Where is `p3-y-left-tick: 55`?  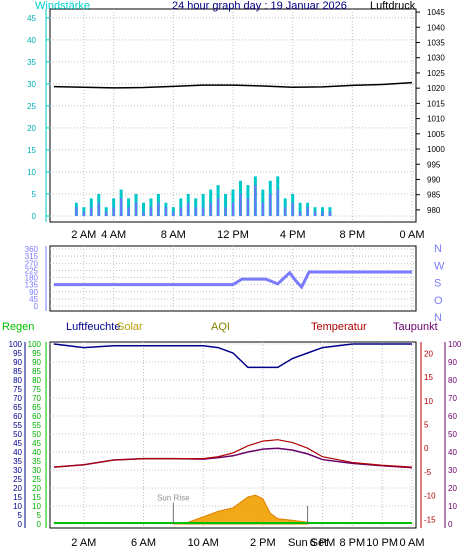
p3-y-left-tick: 55 is located at coordinates (17, 425).